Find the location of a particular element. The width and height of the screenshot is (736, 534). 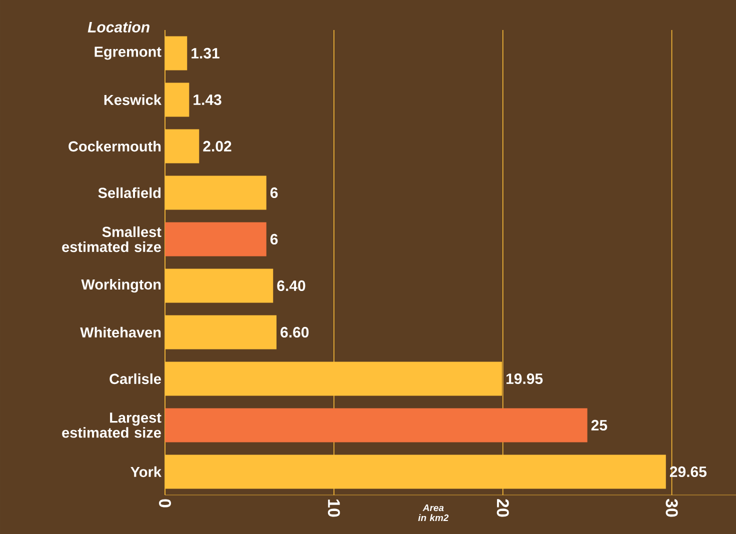

y-tick-label: Whitehaven is located at coordinates (120, 332).